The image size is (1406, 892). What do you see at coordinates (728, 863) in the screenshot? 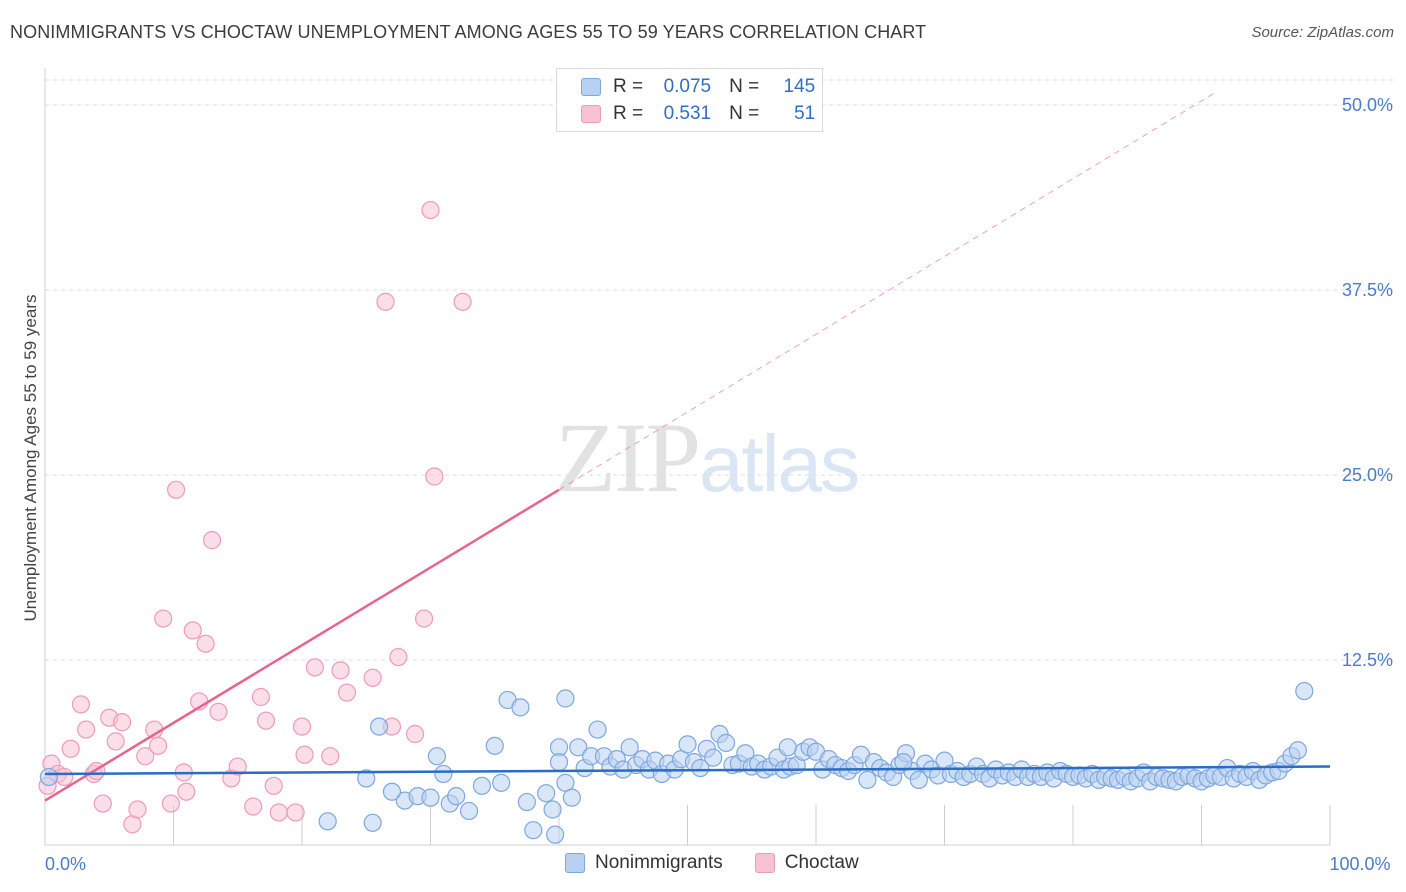
I see `series-legend: Nonimmigrants Choctaw` at bounding box center [728, 863].